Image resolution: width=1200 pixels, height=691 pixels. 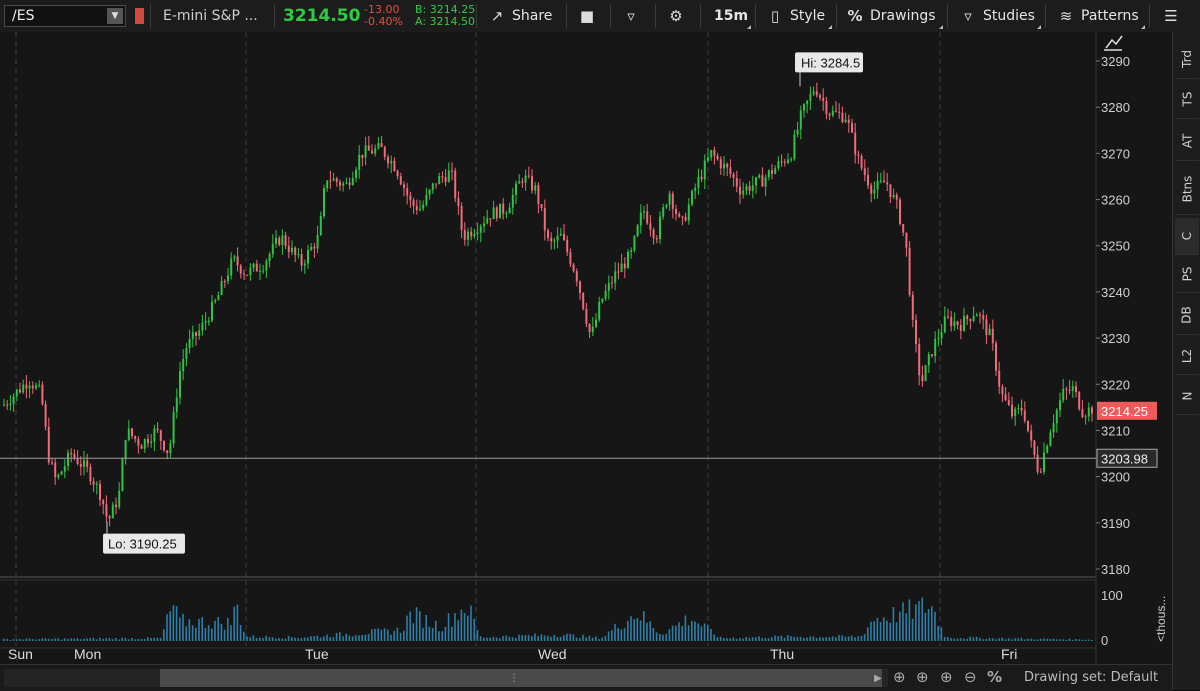 What do you see at coordinates (532, 16) in the screenshot?
I see `share-label: Share` at bounding box center [532, 16].